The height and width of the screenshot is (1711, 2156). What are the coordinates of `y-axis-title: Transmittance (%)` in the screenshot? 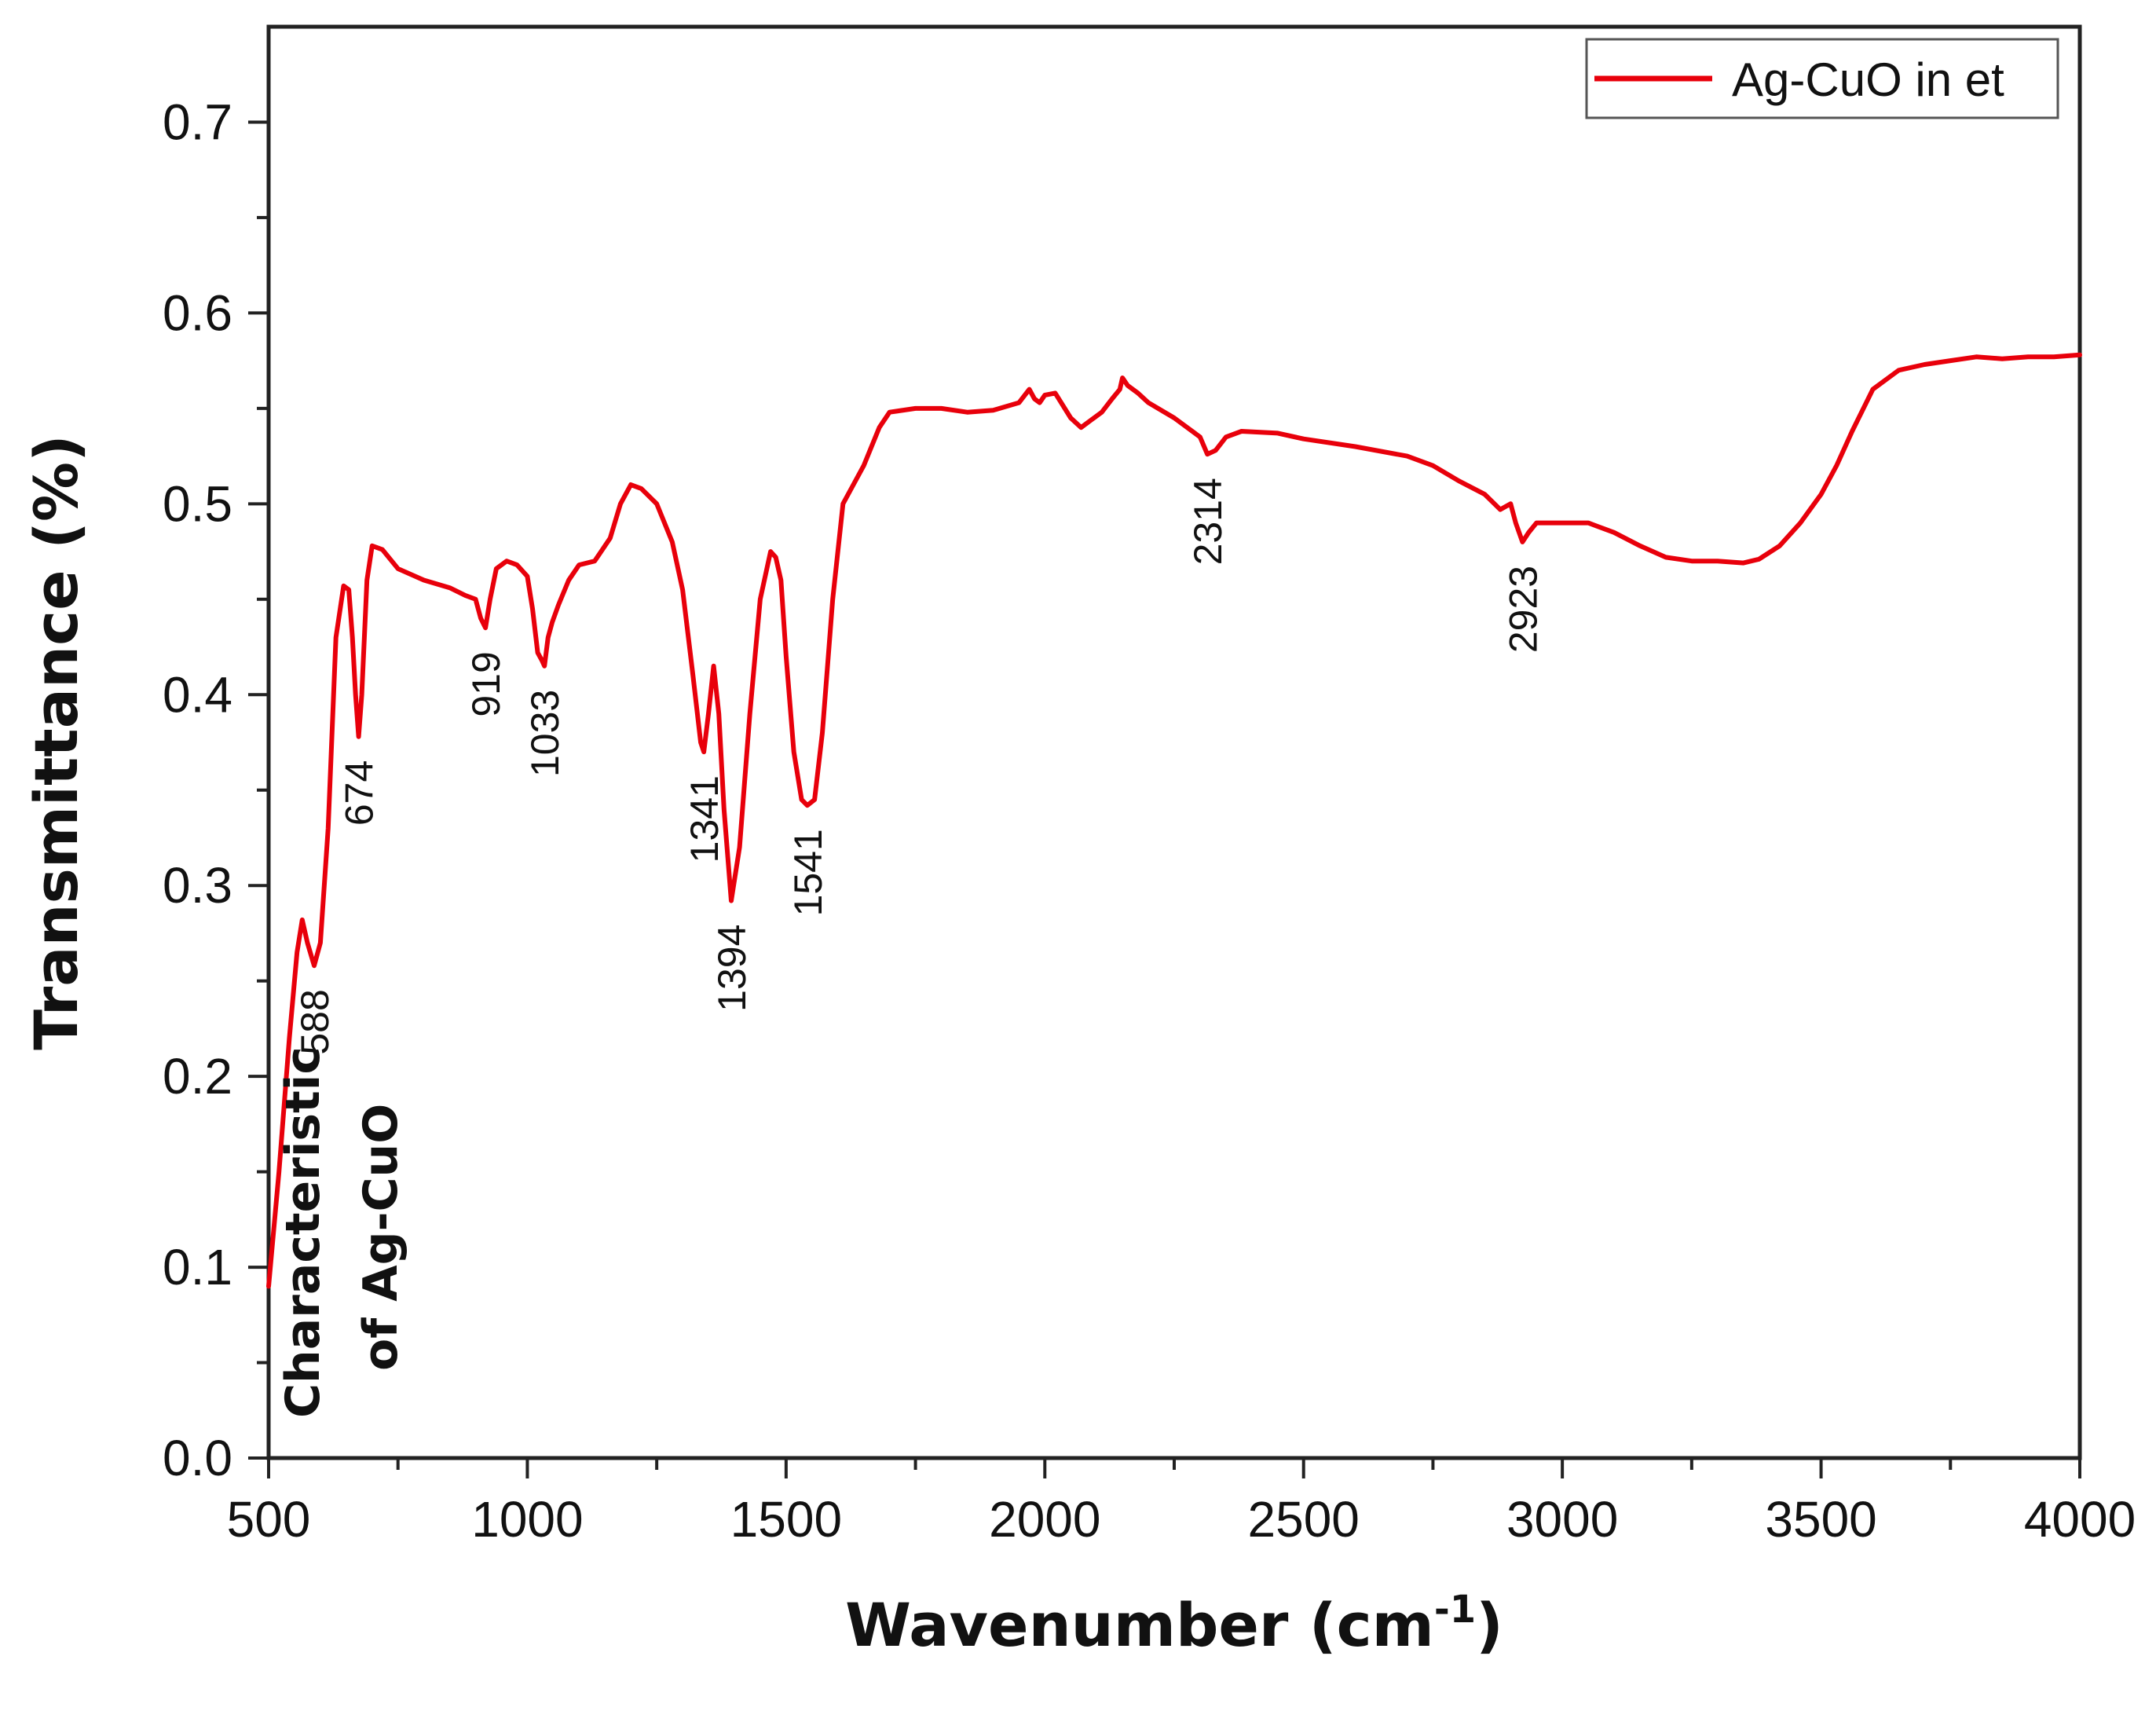 It's located at (56, 742).